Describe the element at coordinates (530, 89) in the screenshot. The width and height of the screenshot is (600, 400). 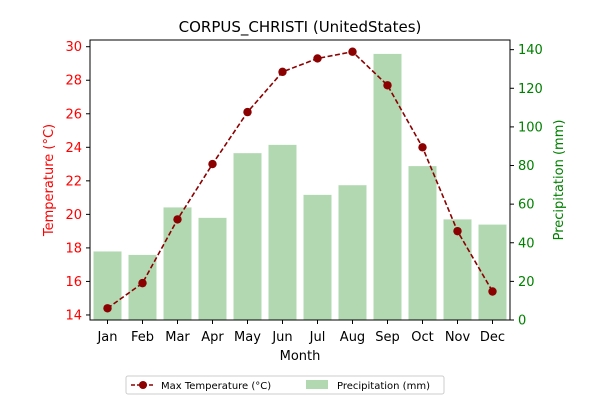
I see `right-tick-label: 120` at that location.